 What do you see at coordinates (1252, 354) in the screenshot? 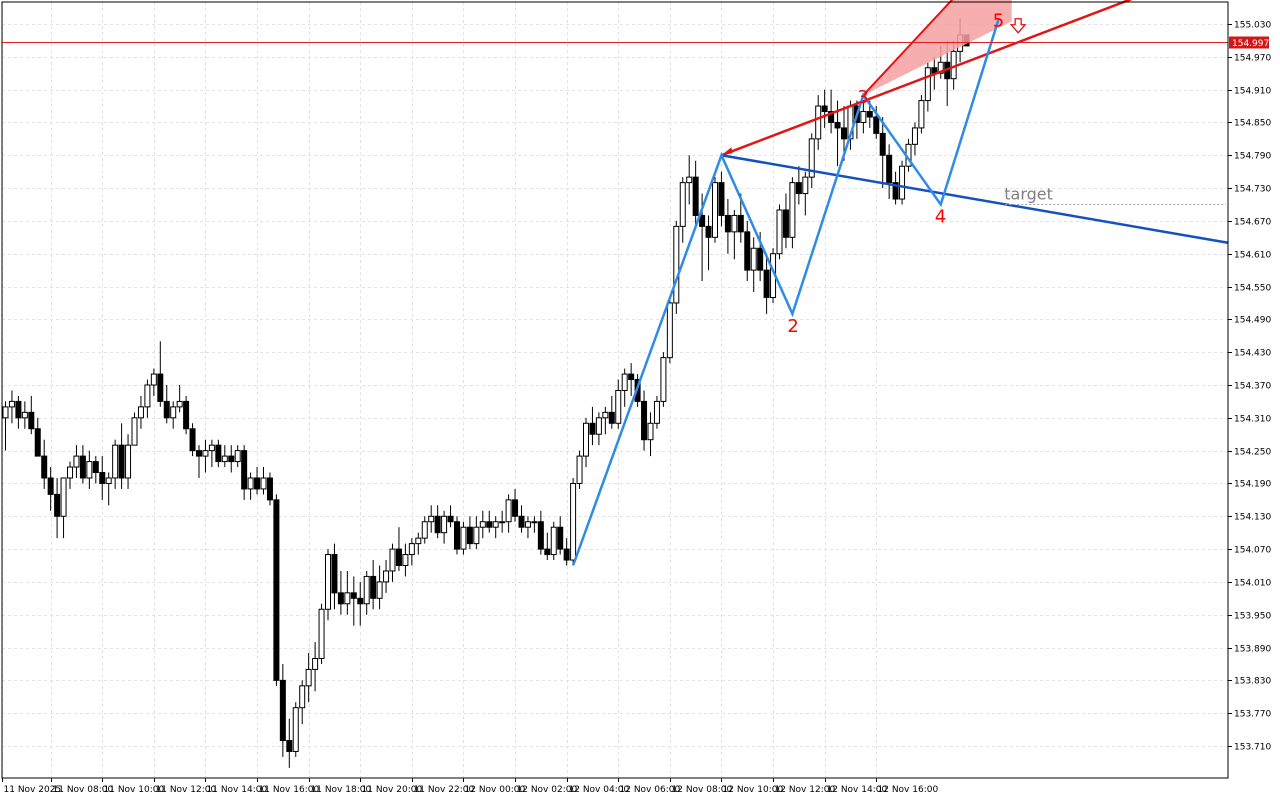
I see `y-tick-label: 154.430` at bounding box center [1252, 354].